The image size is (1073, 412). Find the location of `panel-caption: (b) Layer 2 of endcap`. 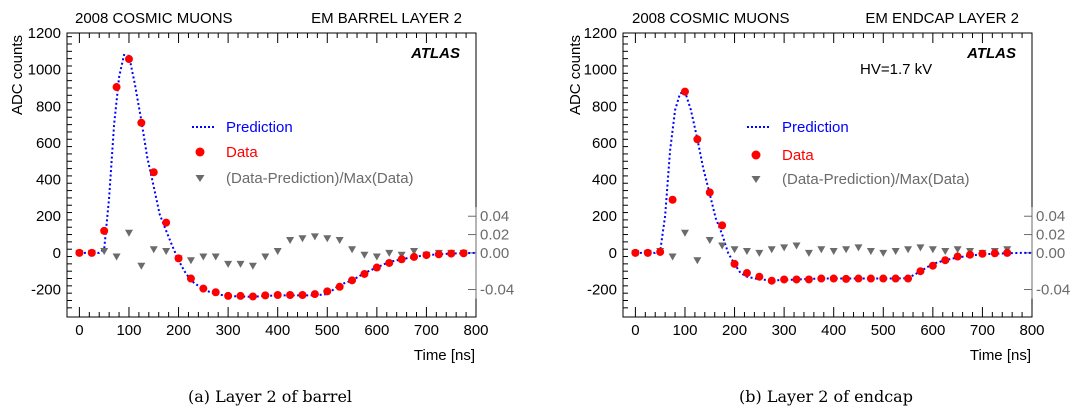

panel-caption: (b) Layer 2 of endcap is located at coordinates (826, 396).